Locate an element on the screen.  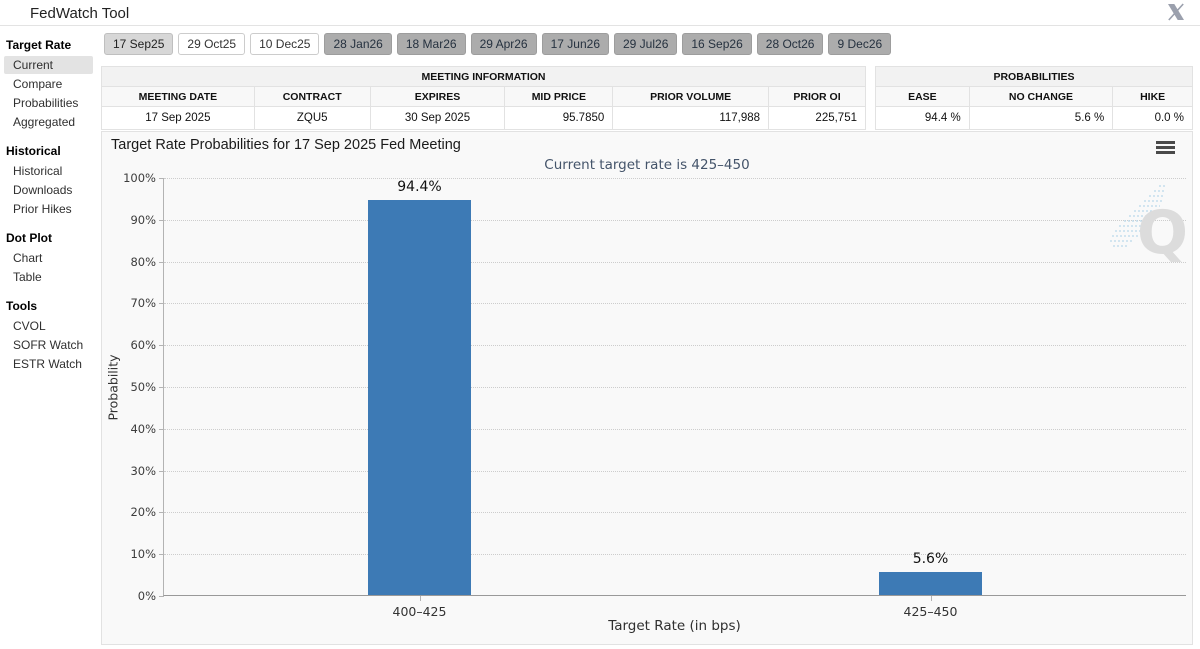
column-header: EXPIRES is located at coordinates (437, 96).